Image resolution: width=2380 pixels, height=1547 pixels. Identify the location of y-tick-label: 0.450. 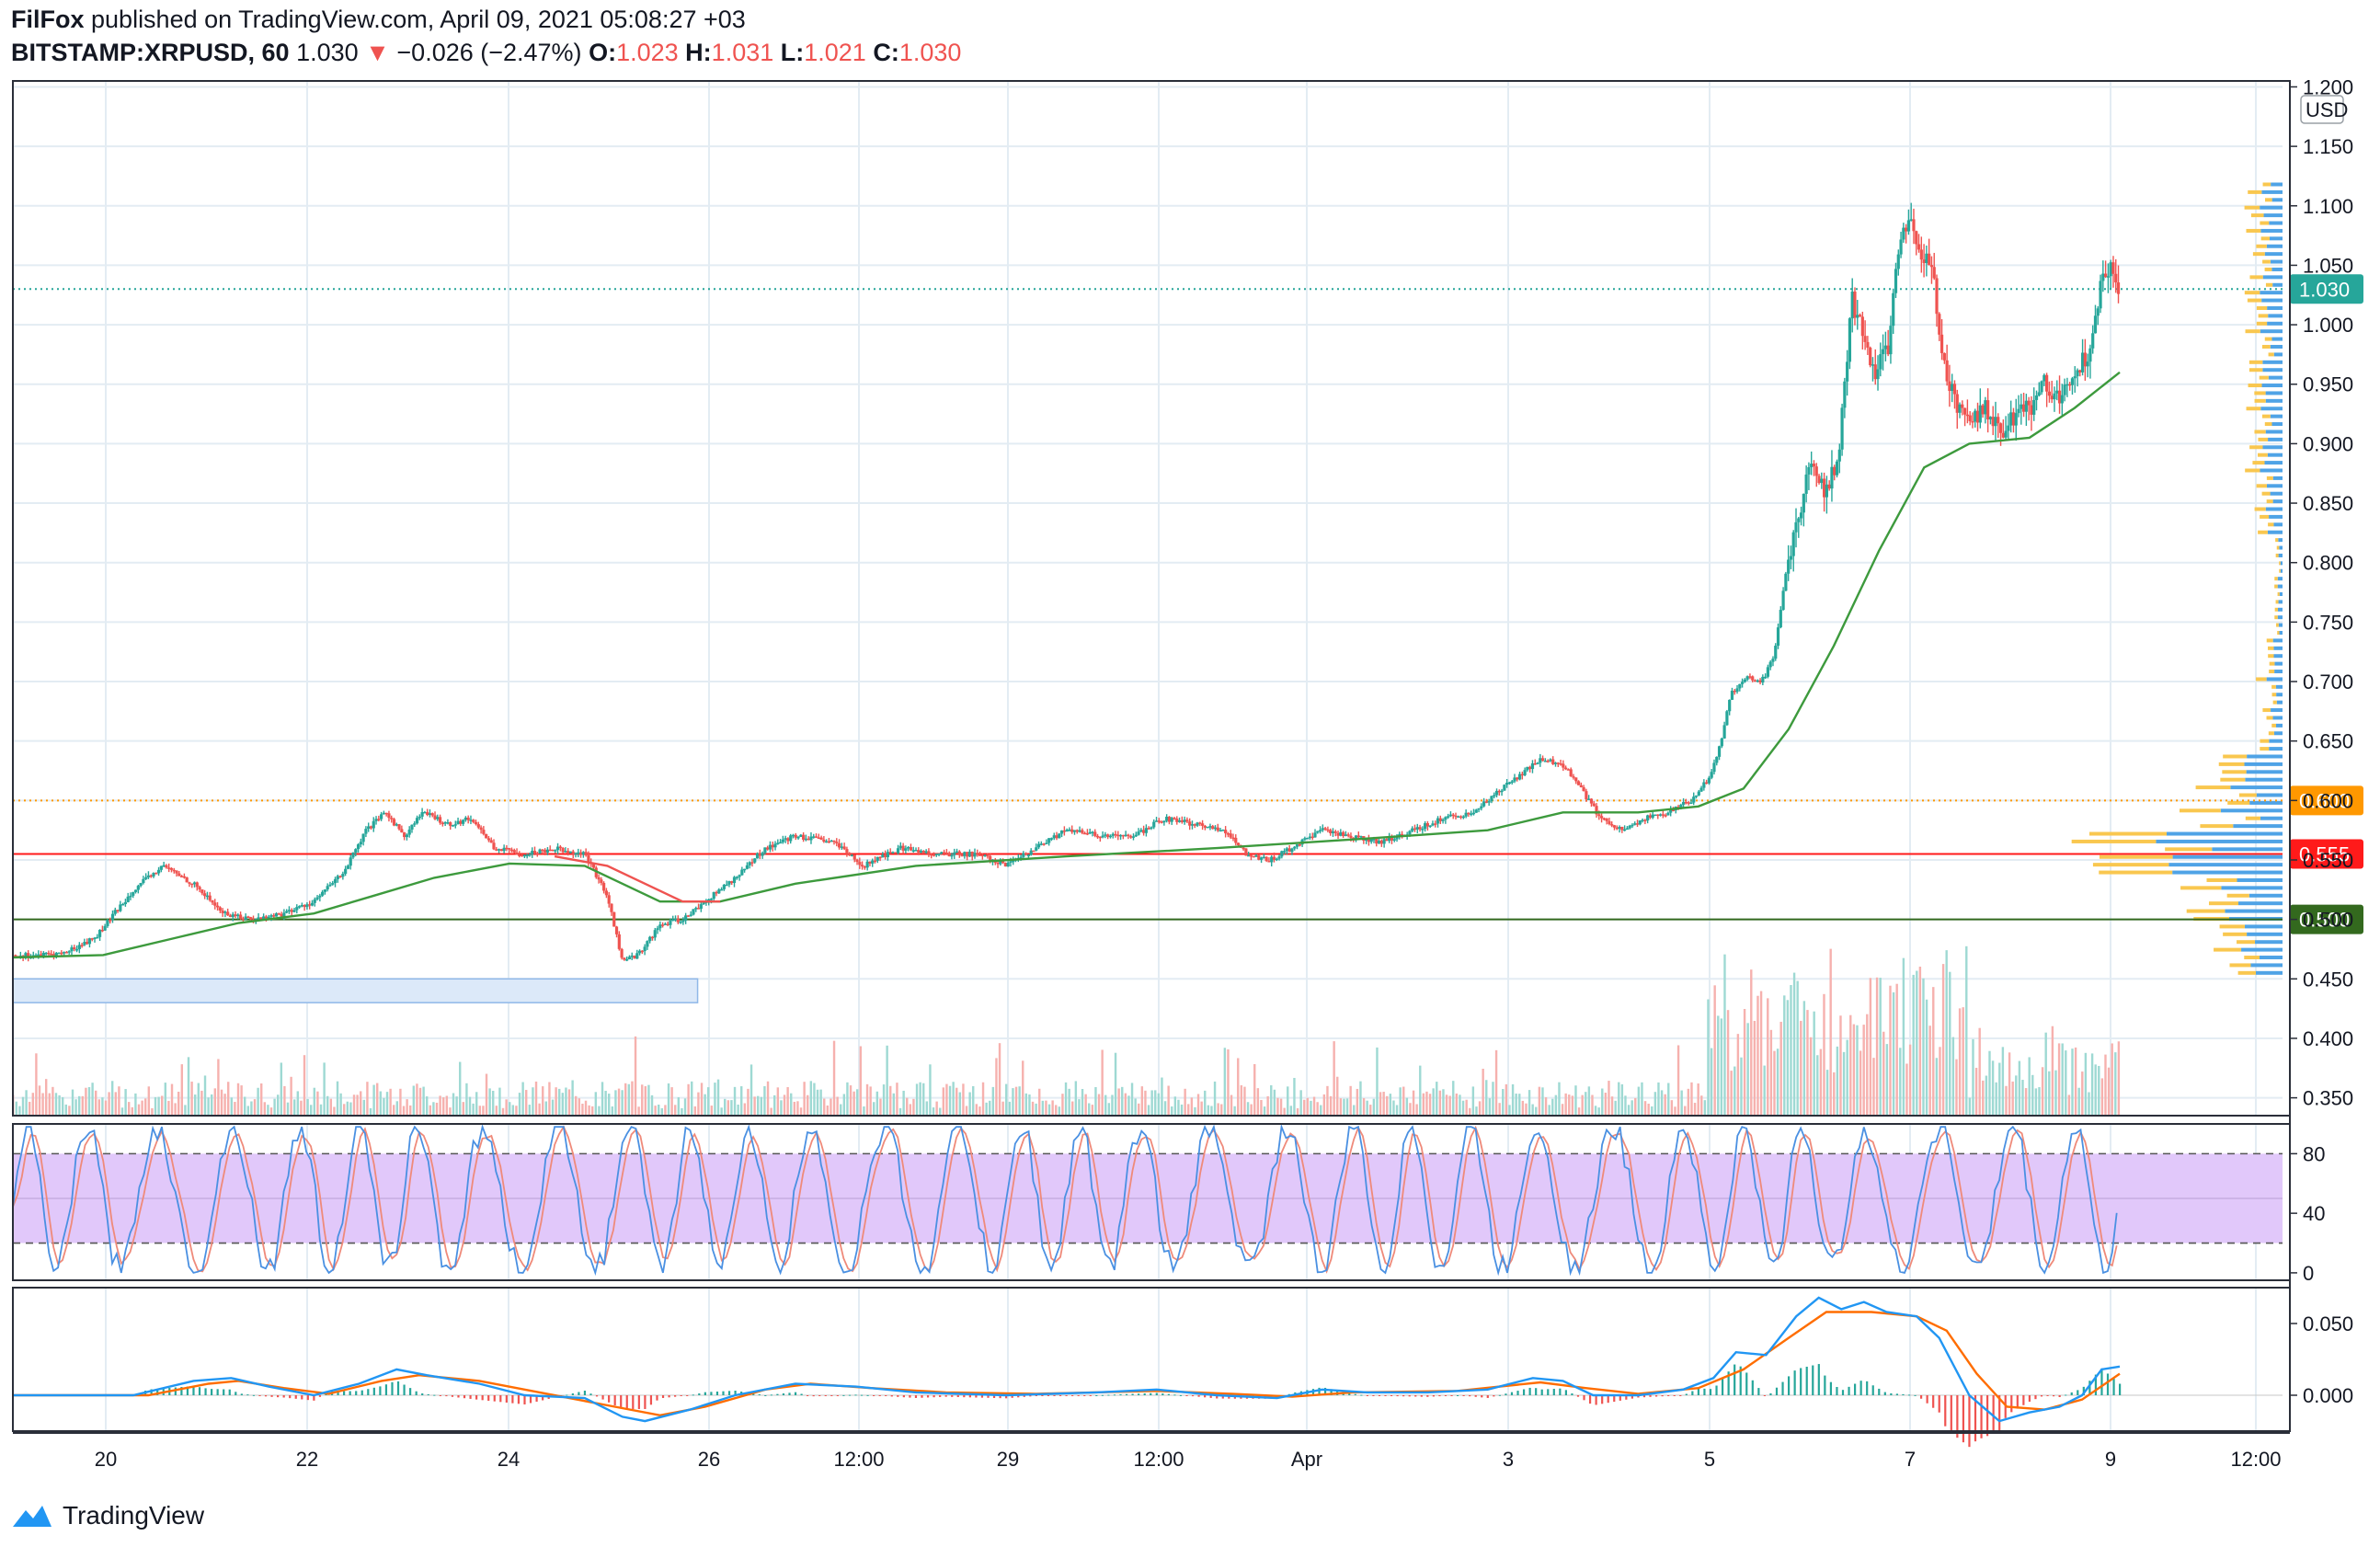
(2328, 979).